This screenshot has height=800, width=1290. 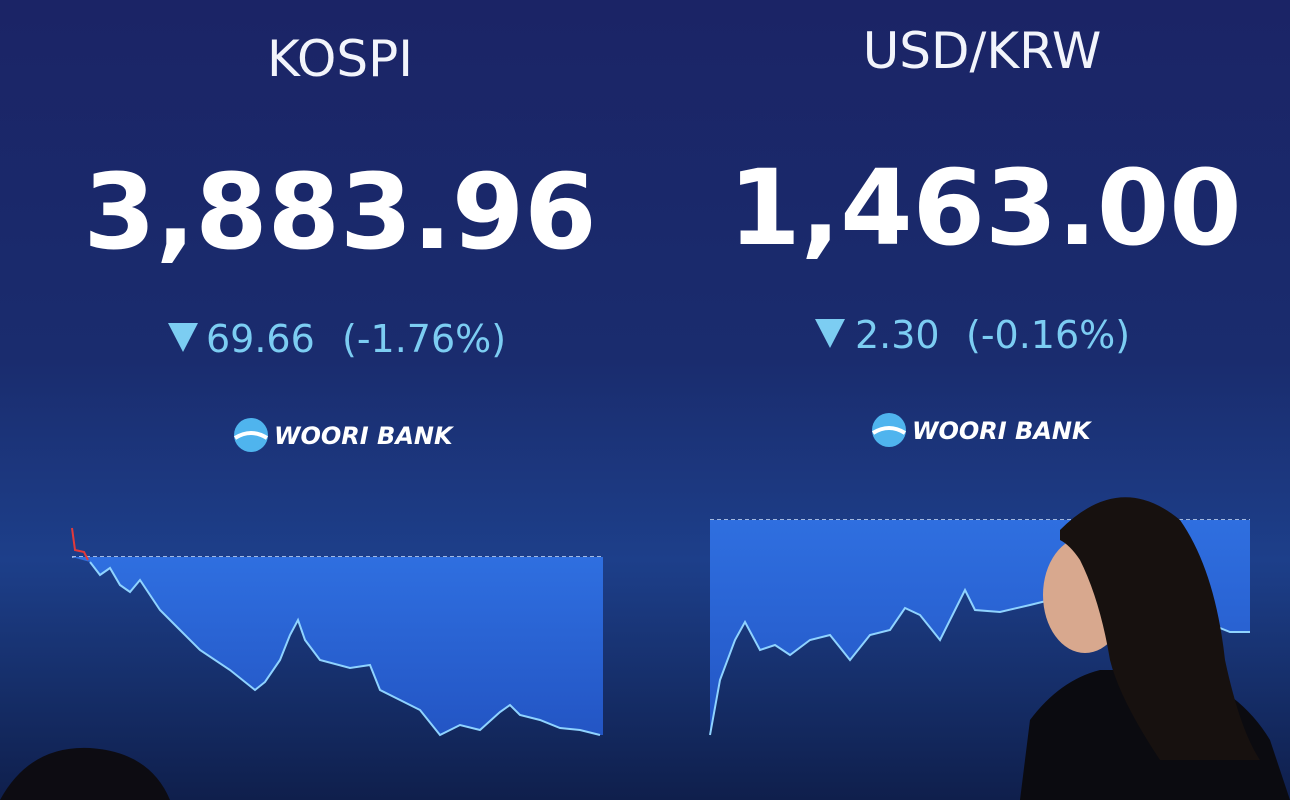 I want to click on change-pct: (-1.76%), so click(x=424, y=339).